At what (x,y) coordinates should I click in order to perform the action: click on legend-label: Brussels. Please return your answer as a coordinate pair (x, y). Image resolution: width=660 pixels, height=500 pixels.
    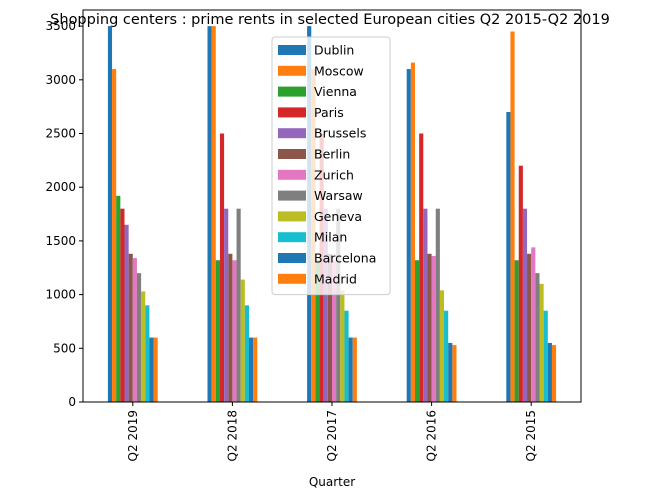
    Looking at the image, I should click on (340, 133).